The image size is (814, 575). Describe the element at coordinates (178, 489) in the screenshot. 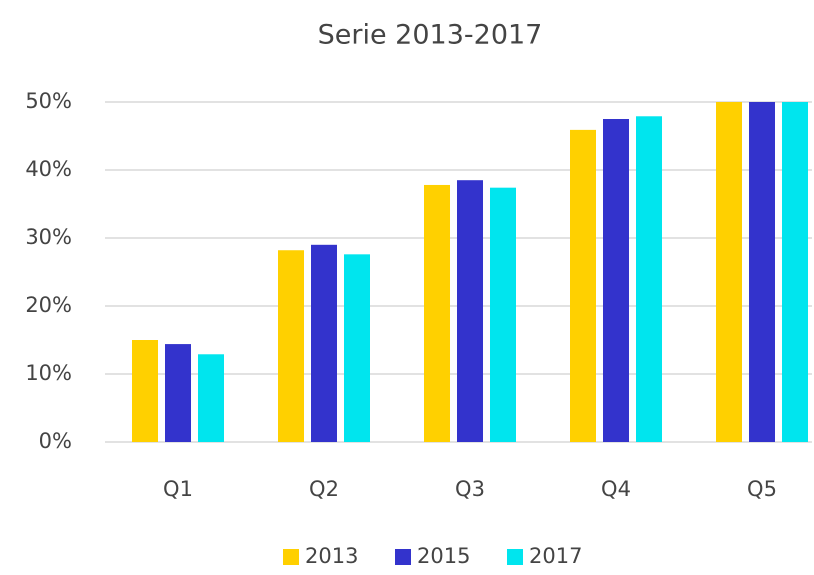

I see `x-tick-label: Q1` at that location.